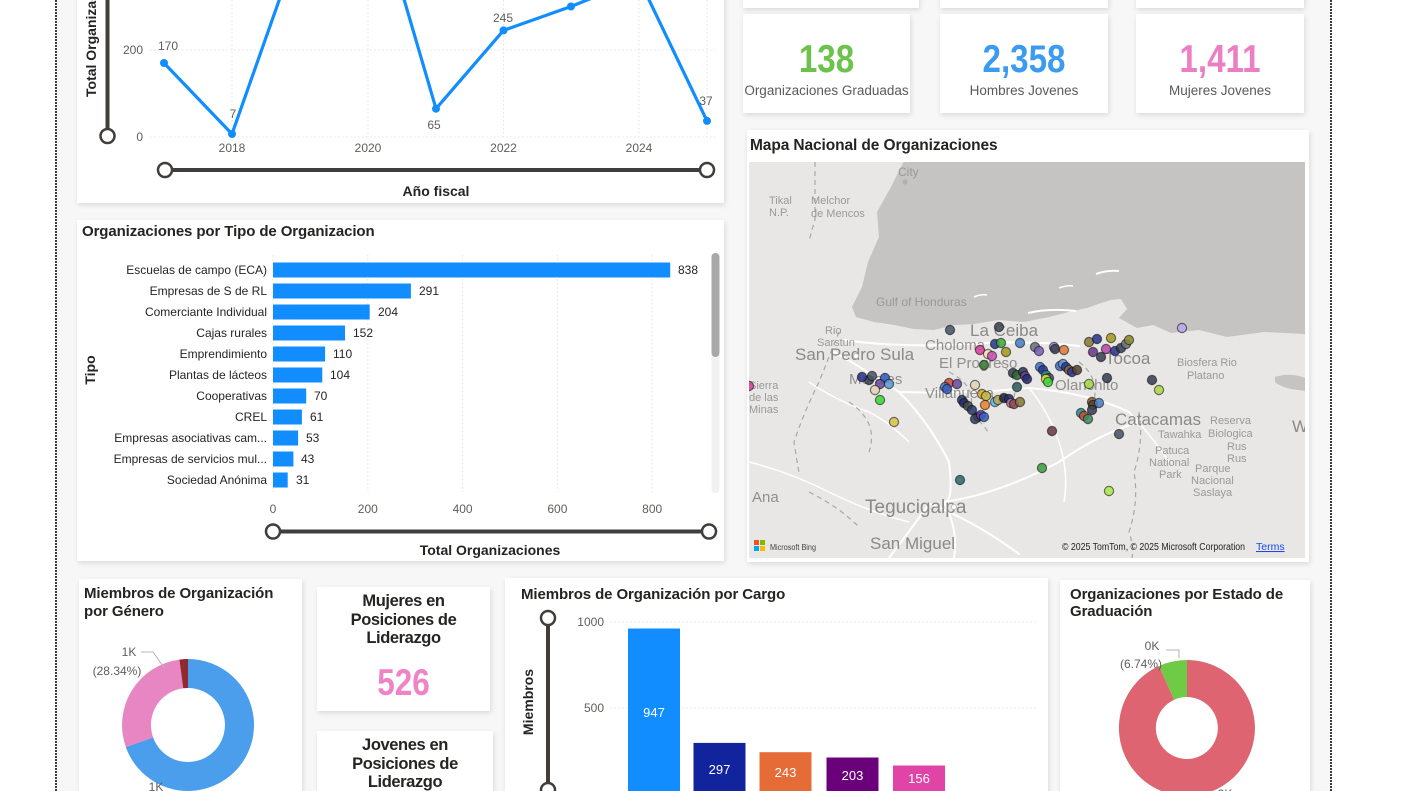 The image size is (1407, 791). I want to click on svg-text: Gulf of Honduras, so click(921, 302).